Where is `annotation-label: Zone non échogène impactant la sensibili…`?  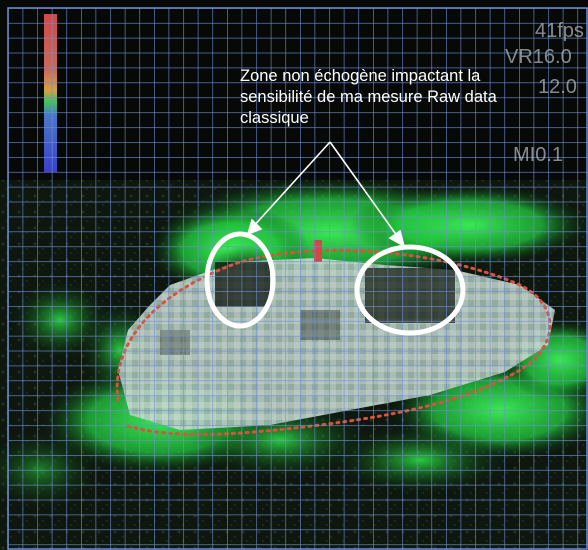 annotation-label: Zone non échogène impactant la sensibili… is located at coordinates (368, 97).